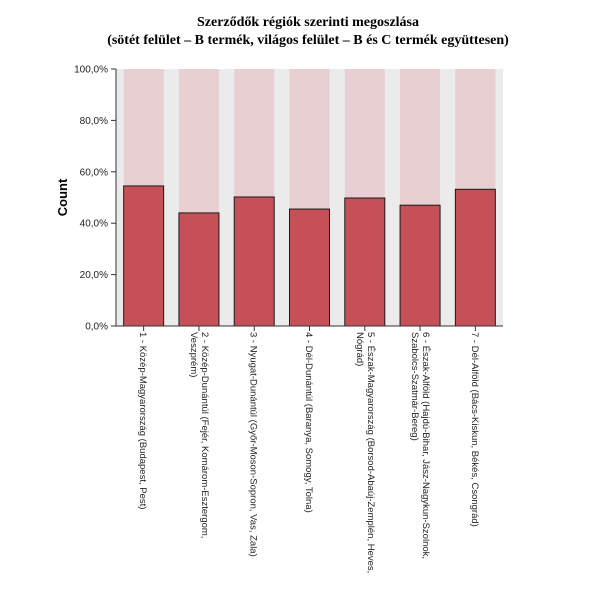 Image resolution: width=616 pixels, height=589 pixels. I want to click on y-tick-label: 100,0%, so click(91, 70).